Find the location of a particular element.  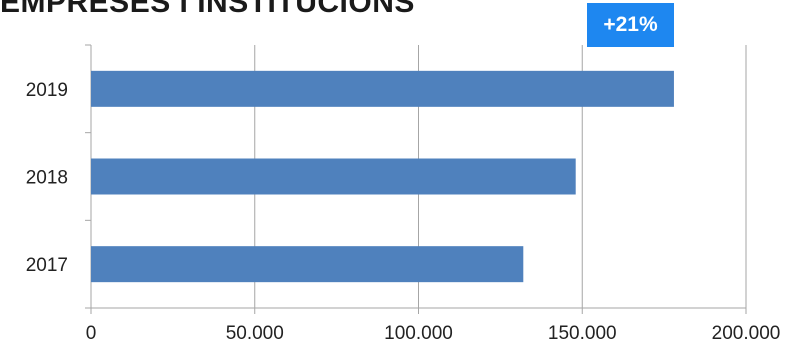

y-tick-label: 2018 is located at coordinates (47, 178).